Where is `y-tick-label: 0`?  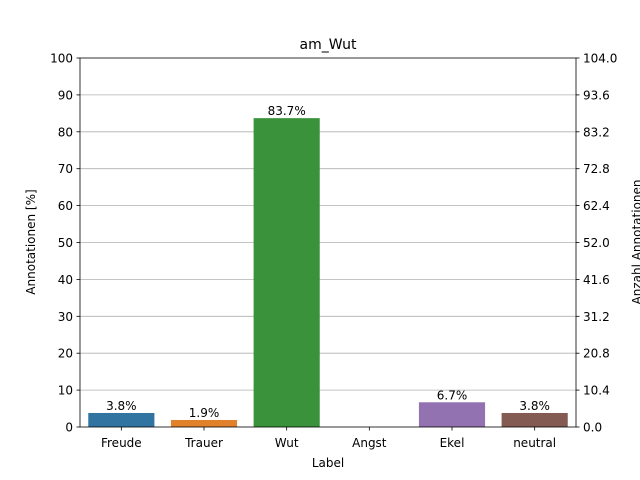 y-tick-label: 0 is located at coordinates (69, 428).